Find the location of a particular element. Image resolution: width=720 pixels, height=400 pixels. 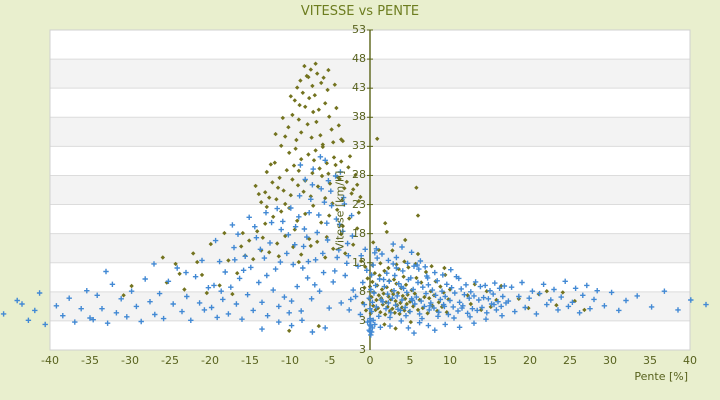

x-tick-label: -15 is located at coordinates (250, 360).